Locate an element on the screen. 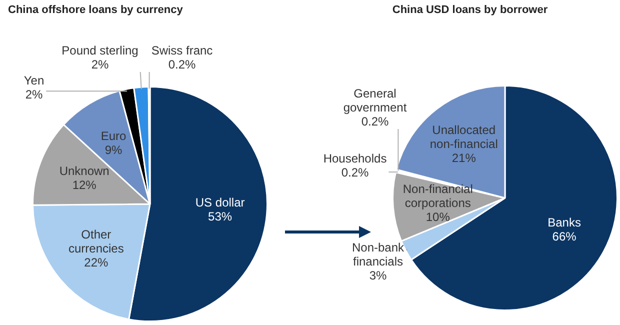 This screenshot has width=620, height=325. data-label: 66% is located at coordinates (564, 236).